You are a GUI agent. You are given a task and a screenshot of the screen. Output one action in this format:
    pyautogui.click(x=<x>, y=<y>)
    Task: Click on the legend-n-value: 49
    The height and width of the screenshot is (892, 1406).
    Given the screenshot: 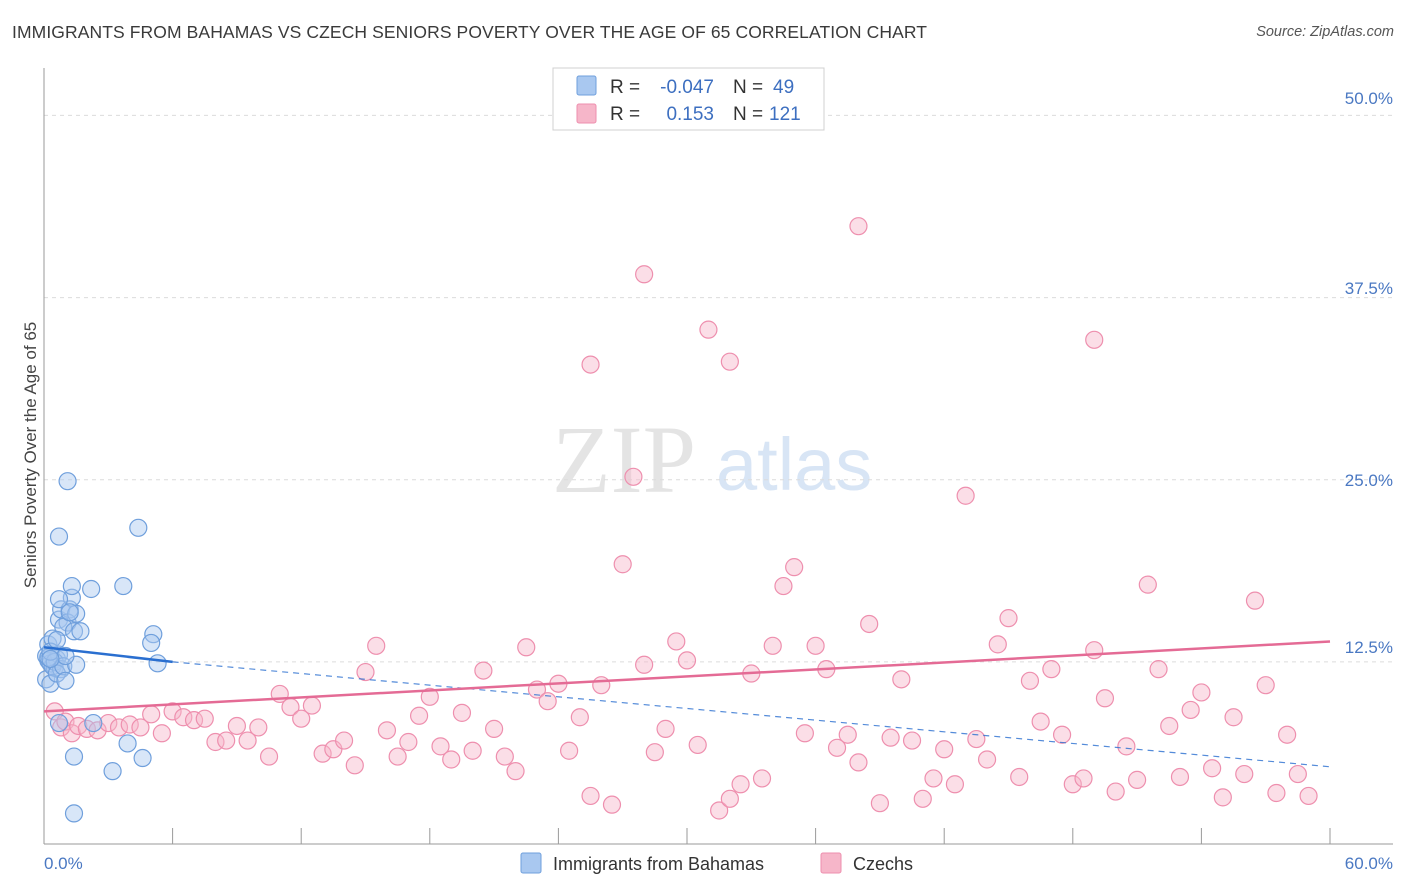 What is the action you would take?
    pyautogui.click(x=783, y=87)
    